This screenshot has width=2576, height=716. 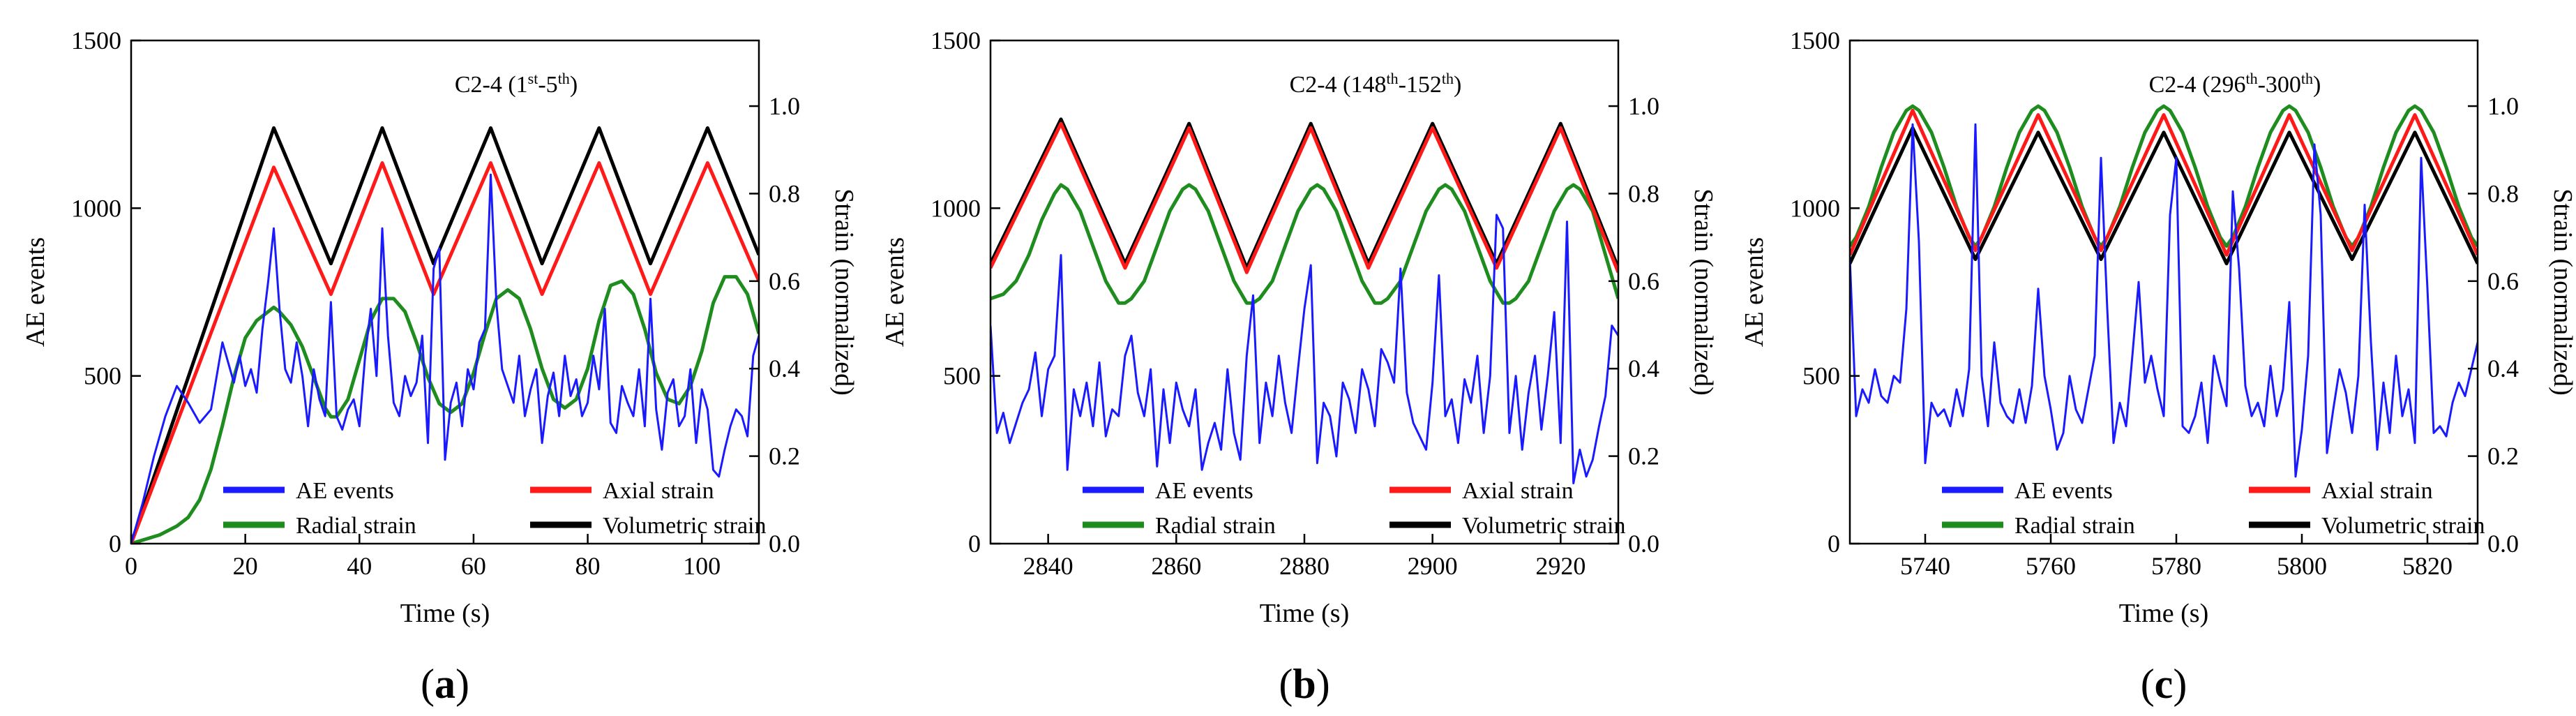 What do you see at coordinates (102, 376) in the screenshot?
I see `y-tick-label: 500` at bounding box center [102, 376].